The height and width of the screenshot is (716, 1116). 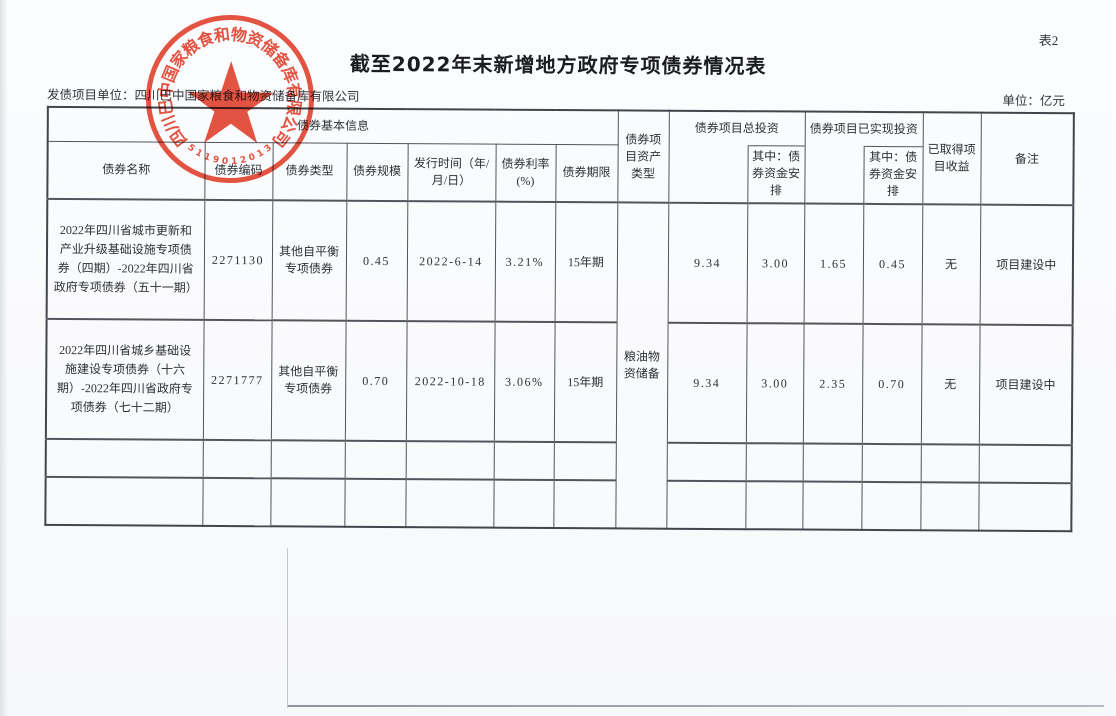 What do you see at coordinates (586, 173) in the screenshot?
I see `col-header-bond-term: 债券期限` at bounding box center [586, 173].